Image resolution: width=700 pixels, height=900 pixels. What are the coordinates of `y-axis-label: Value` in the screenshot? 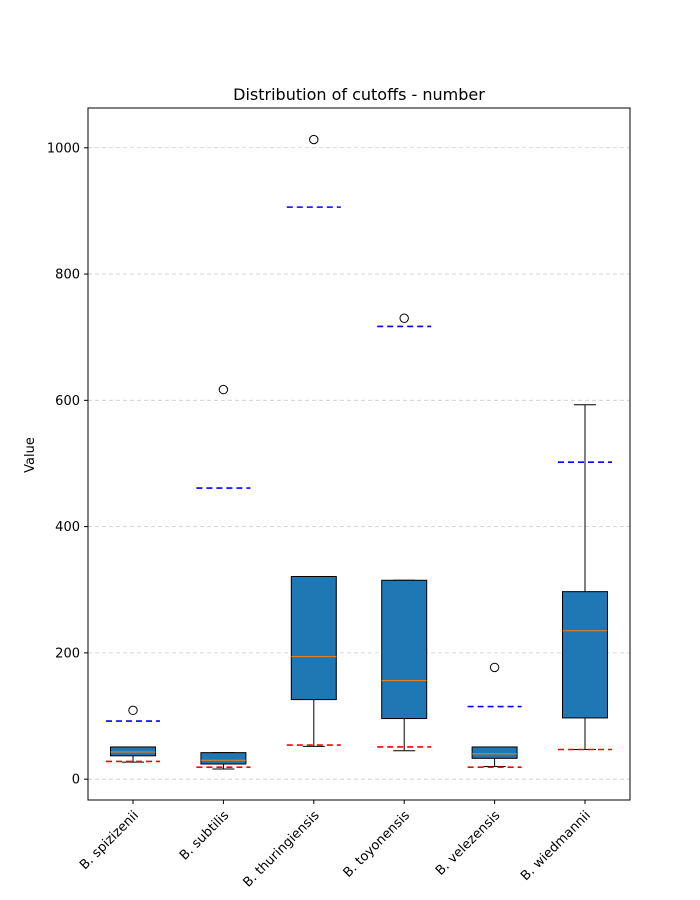 It's located at (30, 455).